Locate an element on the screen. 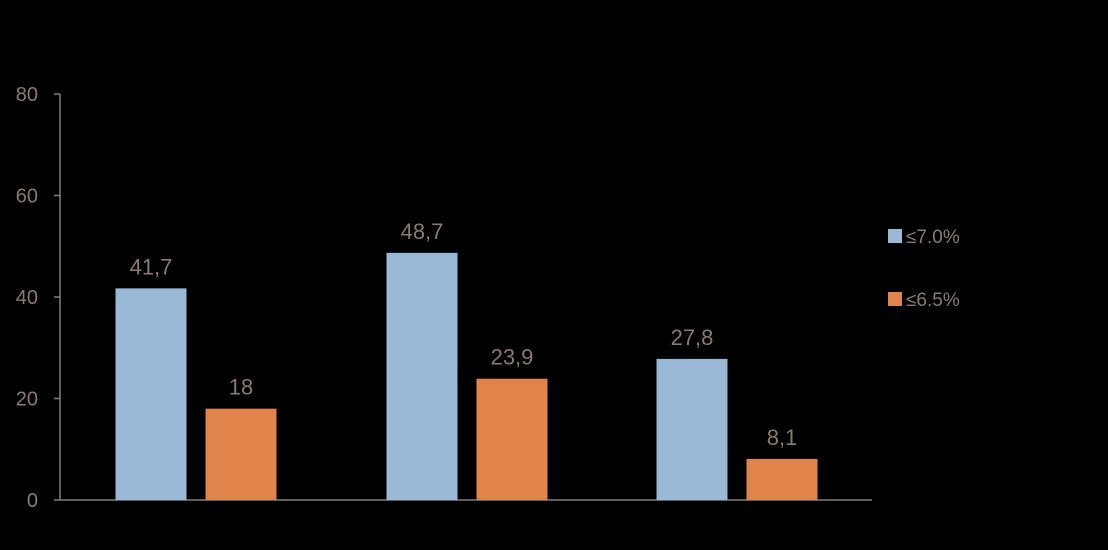 The height and width of the screenshot is (550, 1108). bar-value-label: 27,8 is located at coordinates (692, 337).